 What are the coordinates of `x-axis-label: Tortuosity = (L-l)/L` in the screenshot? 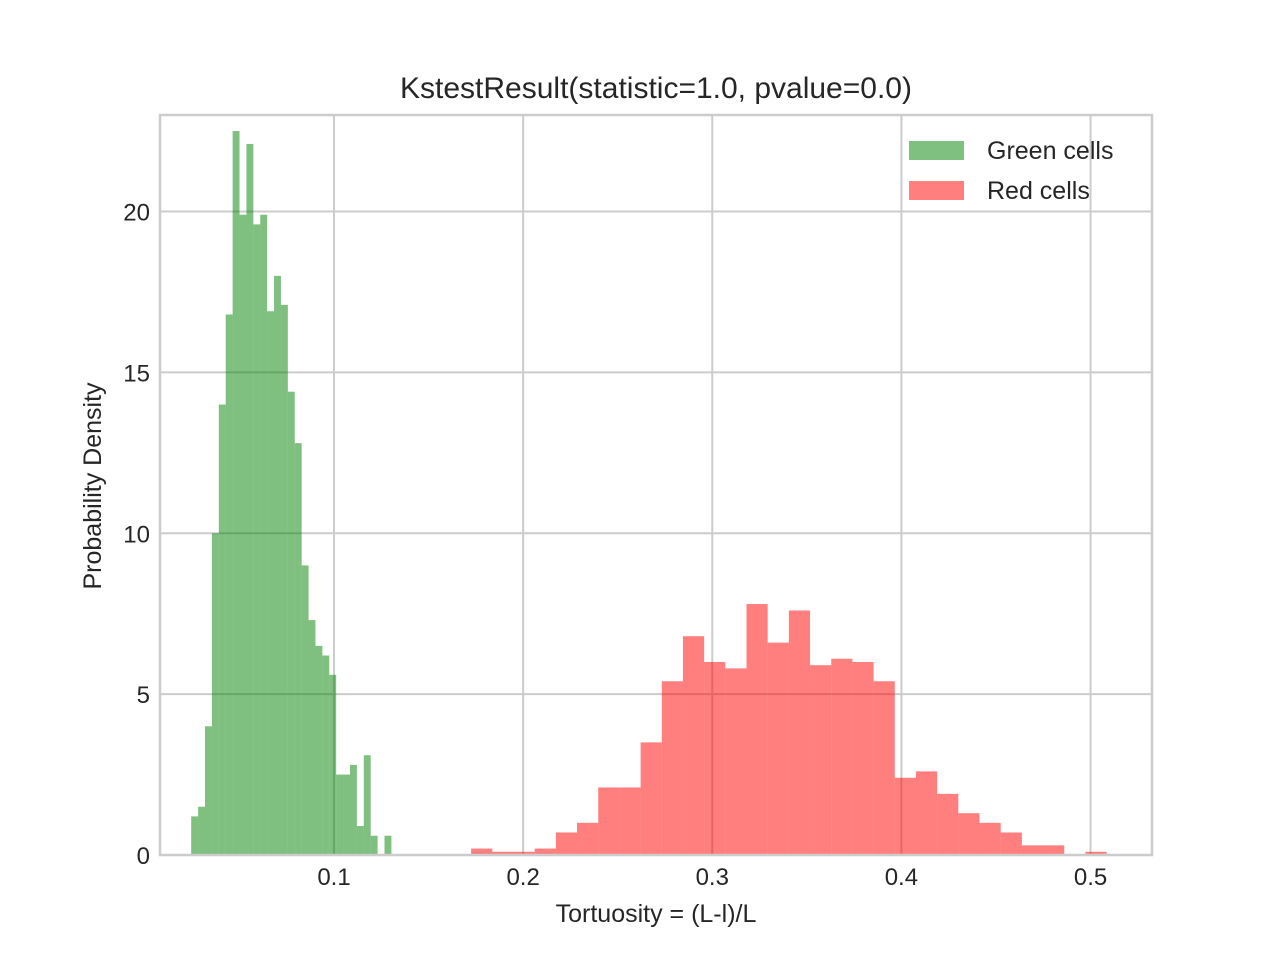 It's located at (656, 914).